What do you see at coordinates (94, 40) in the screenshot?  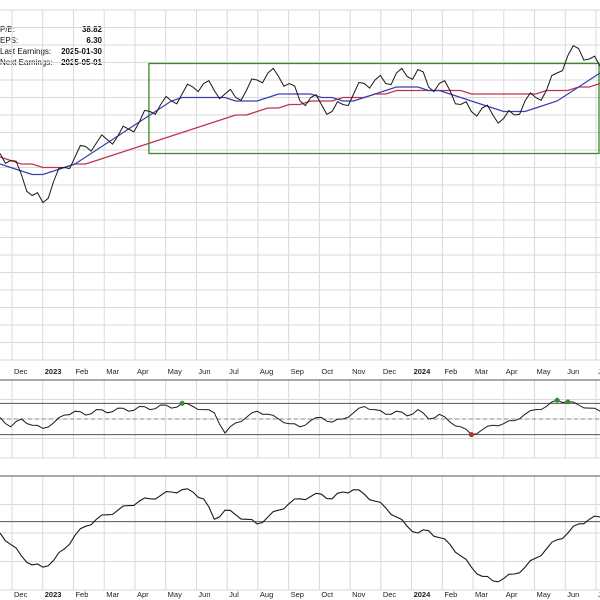 I see `eps-value: 6.30` at bounding box center [94, 40].